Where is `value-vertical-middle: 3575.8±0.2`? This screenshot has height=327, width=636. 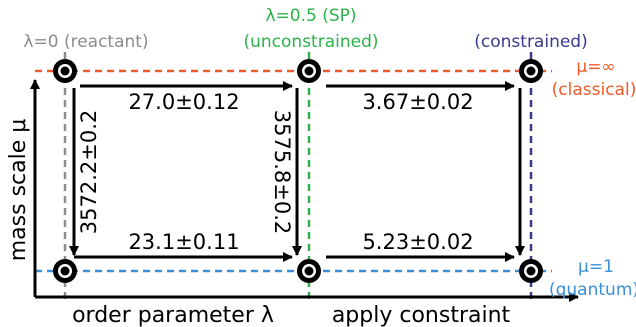
value-vertical-middle: 3575.8±0.2 is located at coordinates (282, 172).